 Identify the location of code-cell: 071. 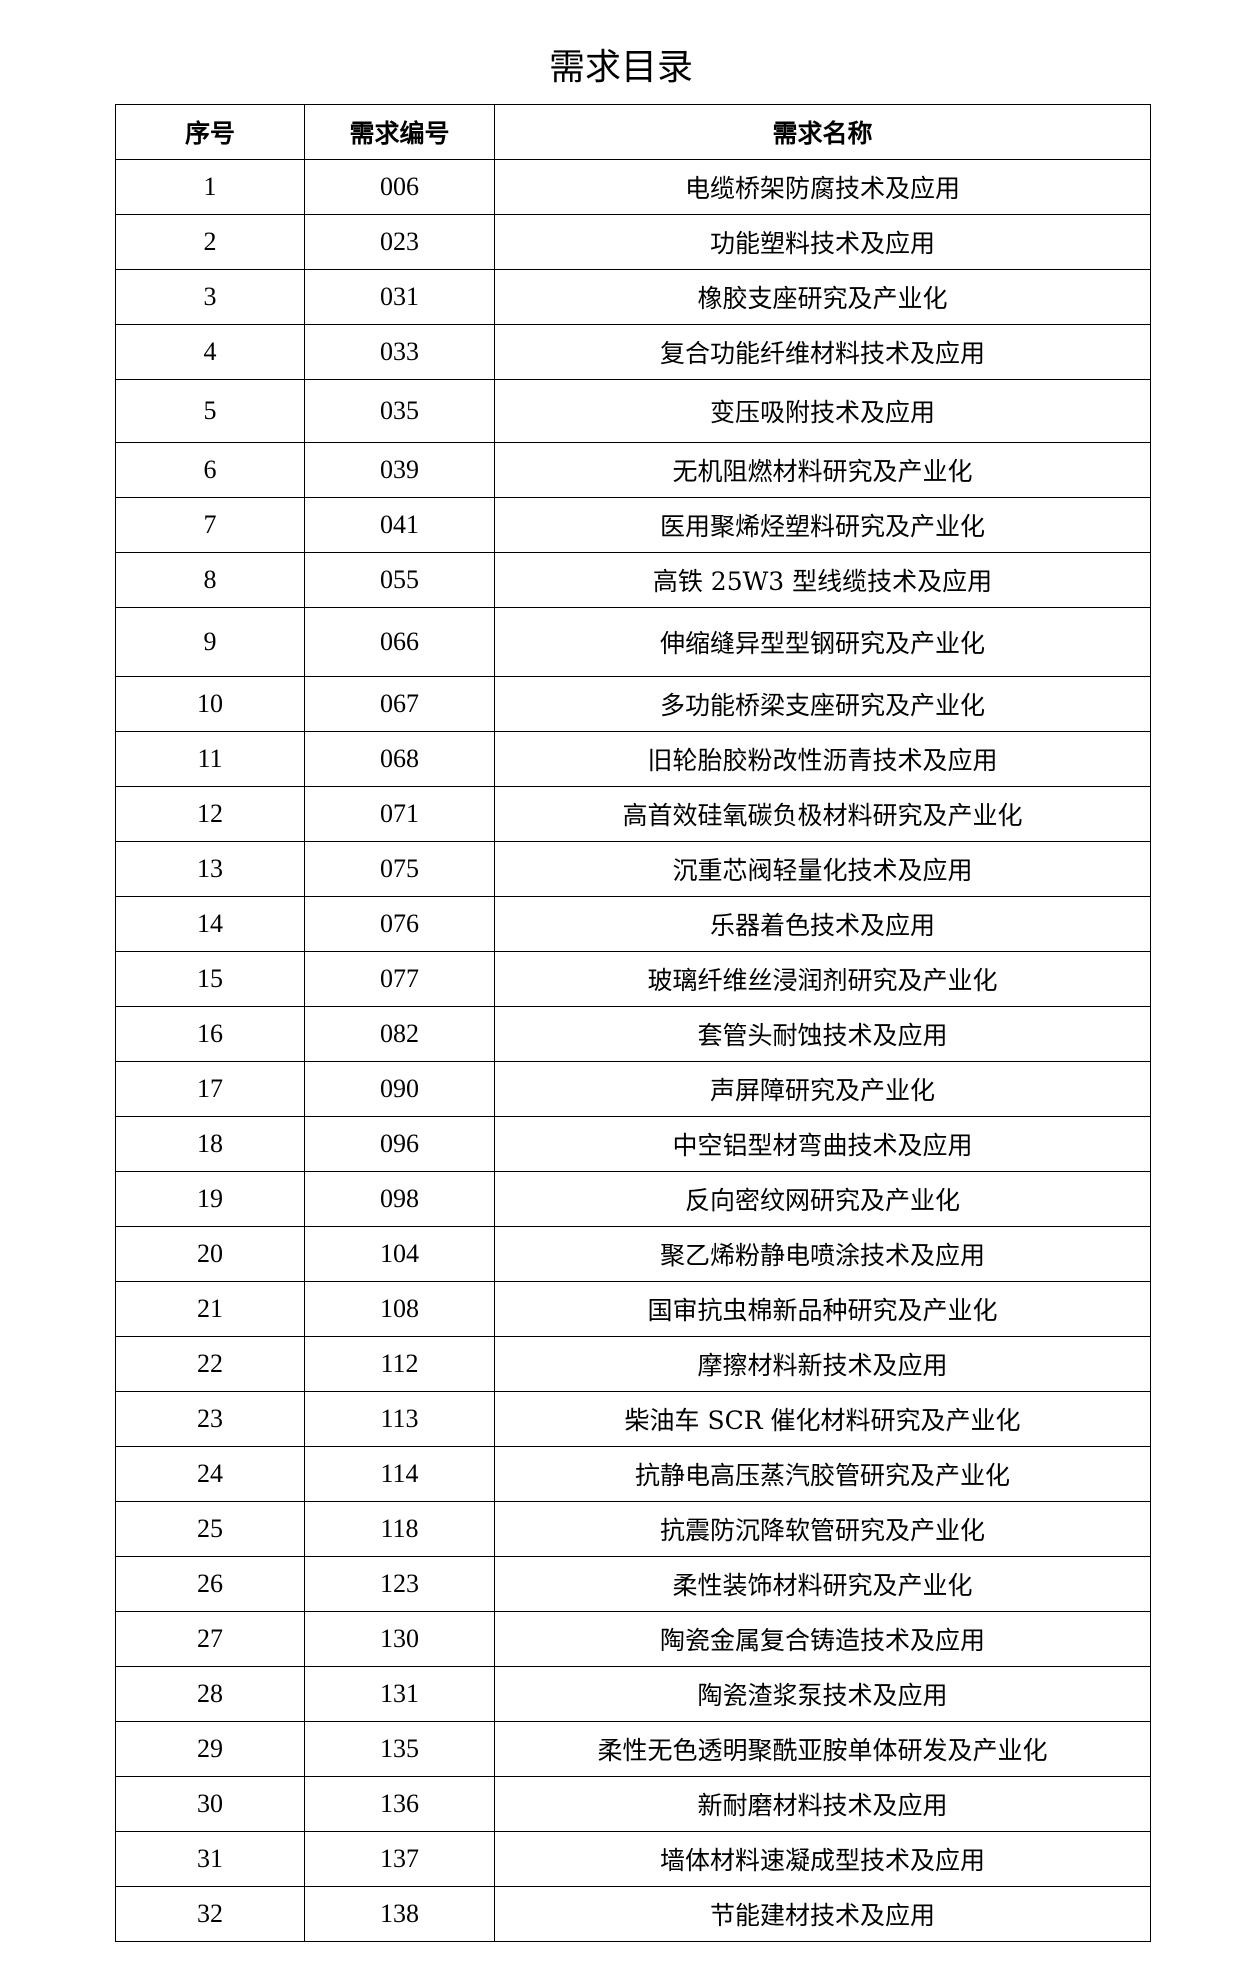
(399, 814).